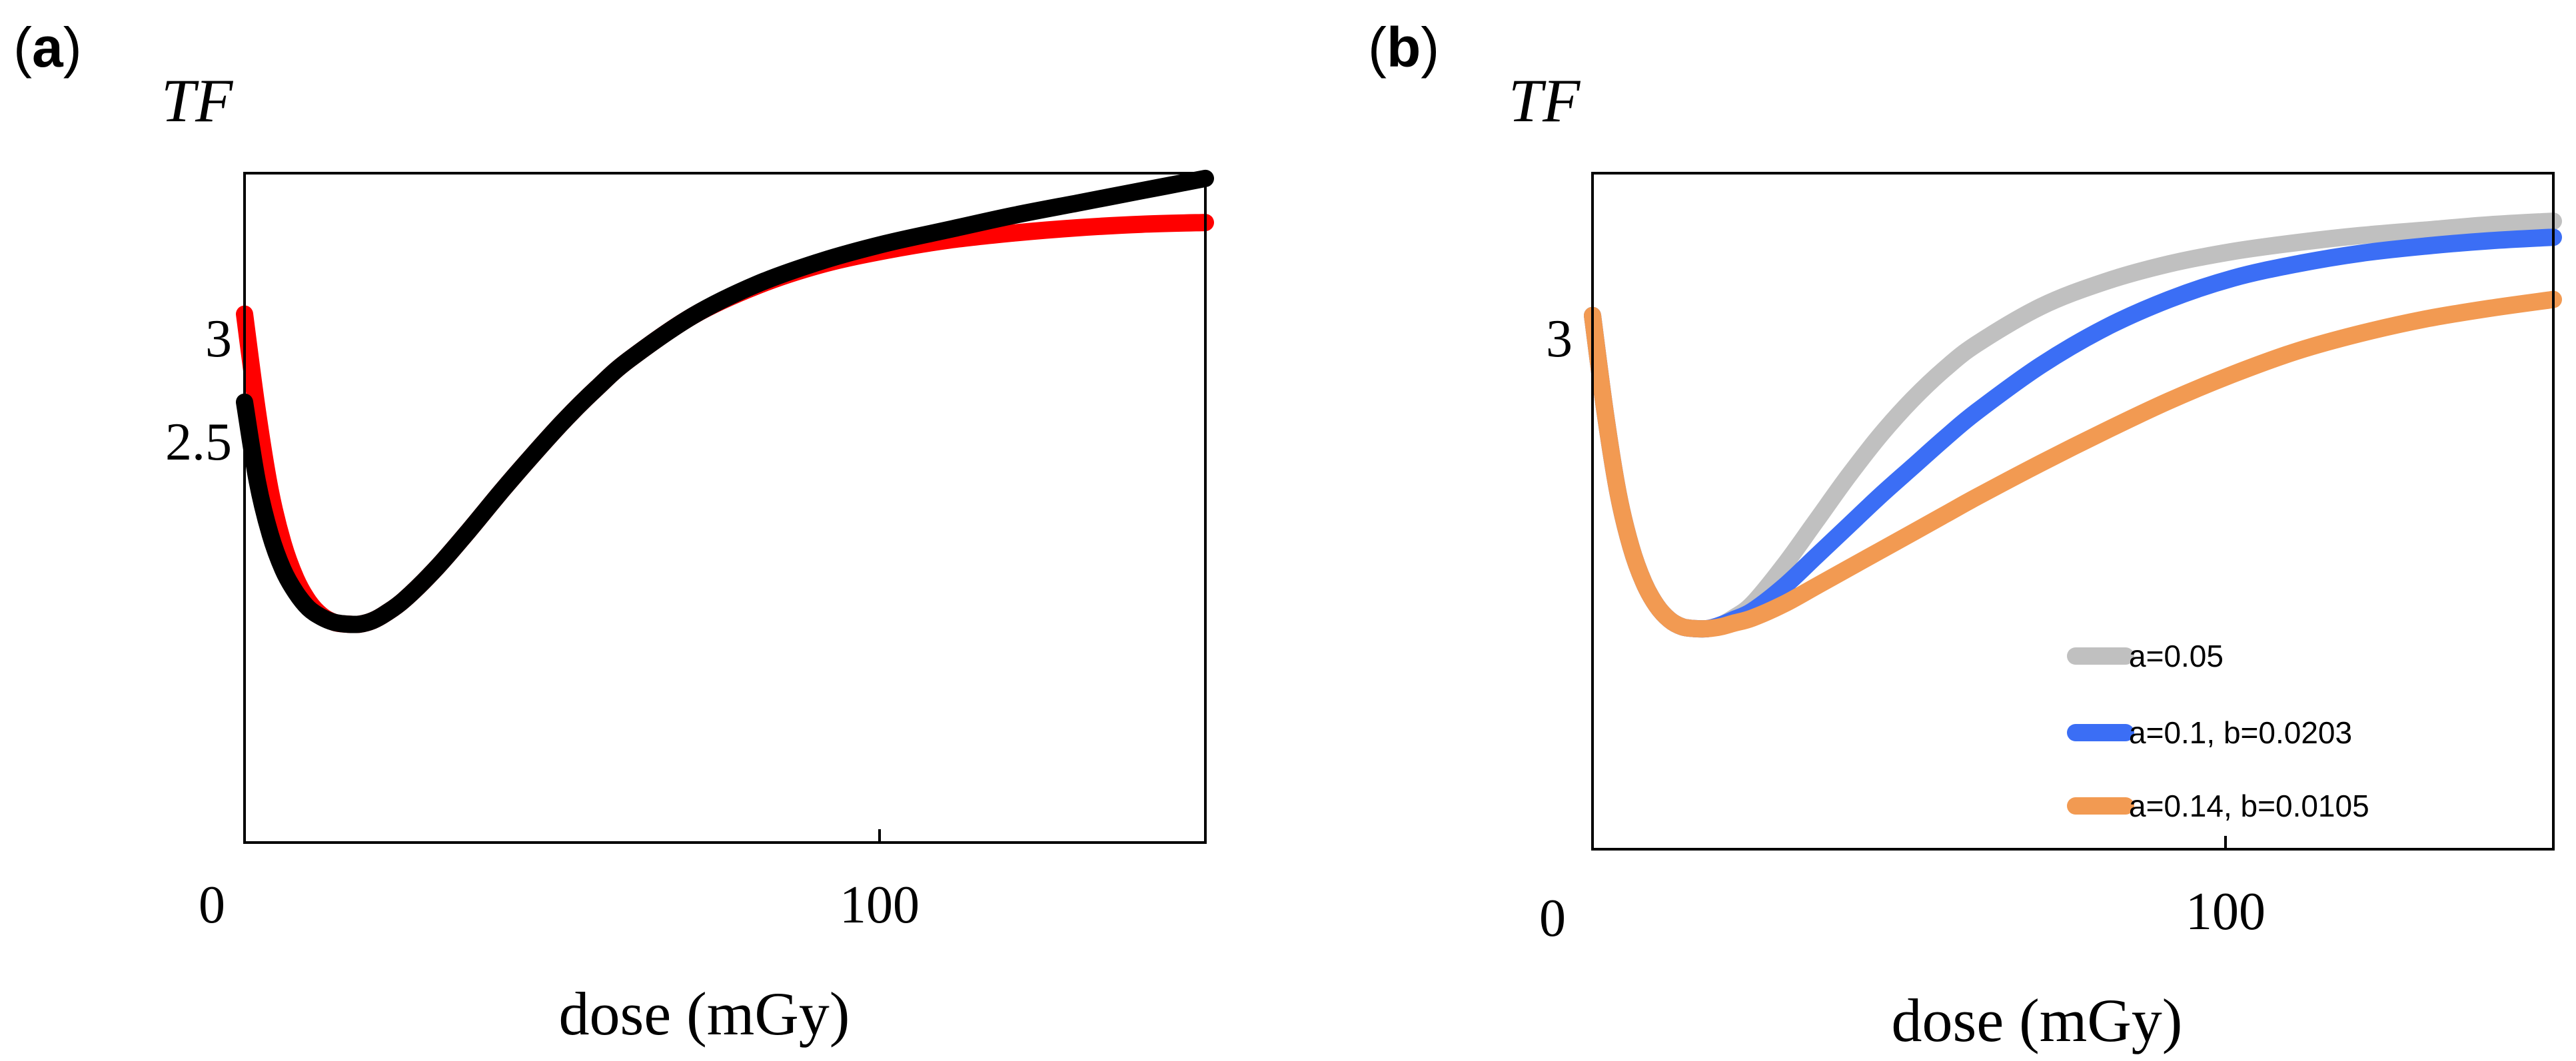 The width and height of the screenshot is (2576, 1061). I want to click on legend-label-gray: a=0.05, so click(2177, 656).